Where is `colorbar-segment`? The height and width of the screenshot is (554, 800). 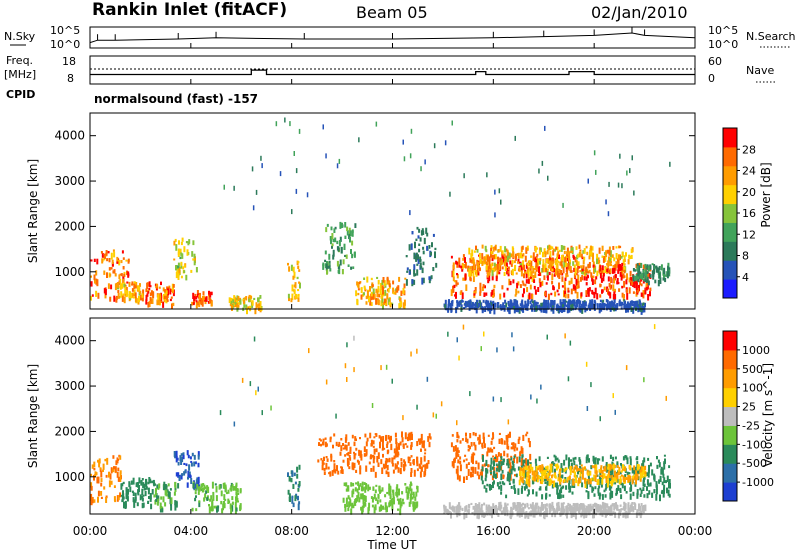
colorbar-segment is located at coordinates (730, 213).